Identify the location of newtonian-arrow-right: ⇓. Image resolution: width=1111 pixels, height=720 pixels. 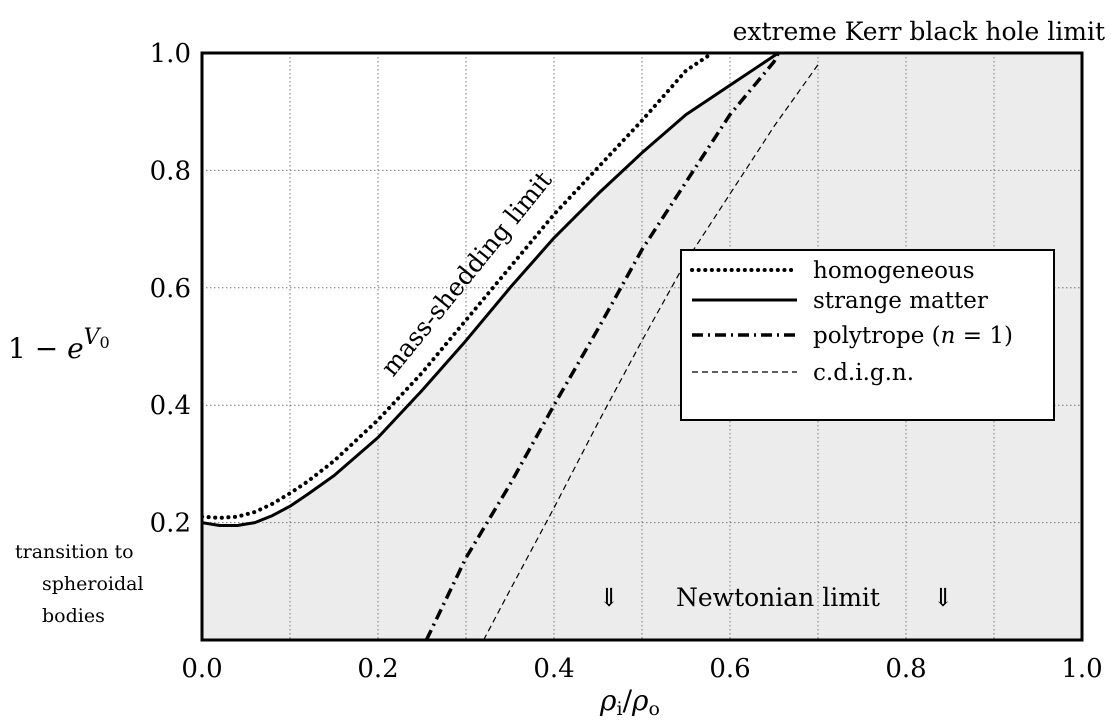
(943, 597).